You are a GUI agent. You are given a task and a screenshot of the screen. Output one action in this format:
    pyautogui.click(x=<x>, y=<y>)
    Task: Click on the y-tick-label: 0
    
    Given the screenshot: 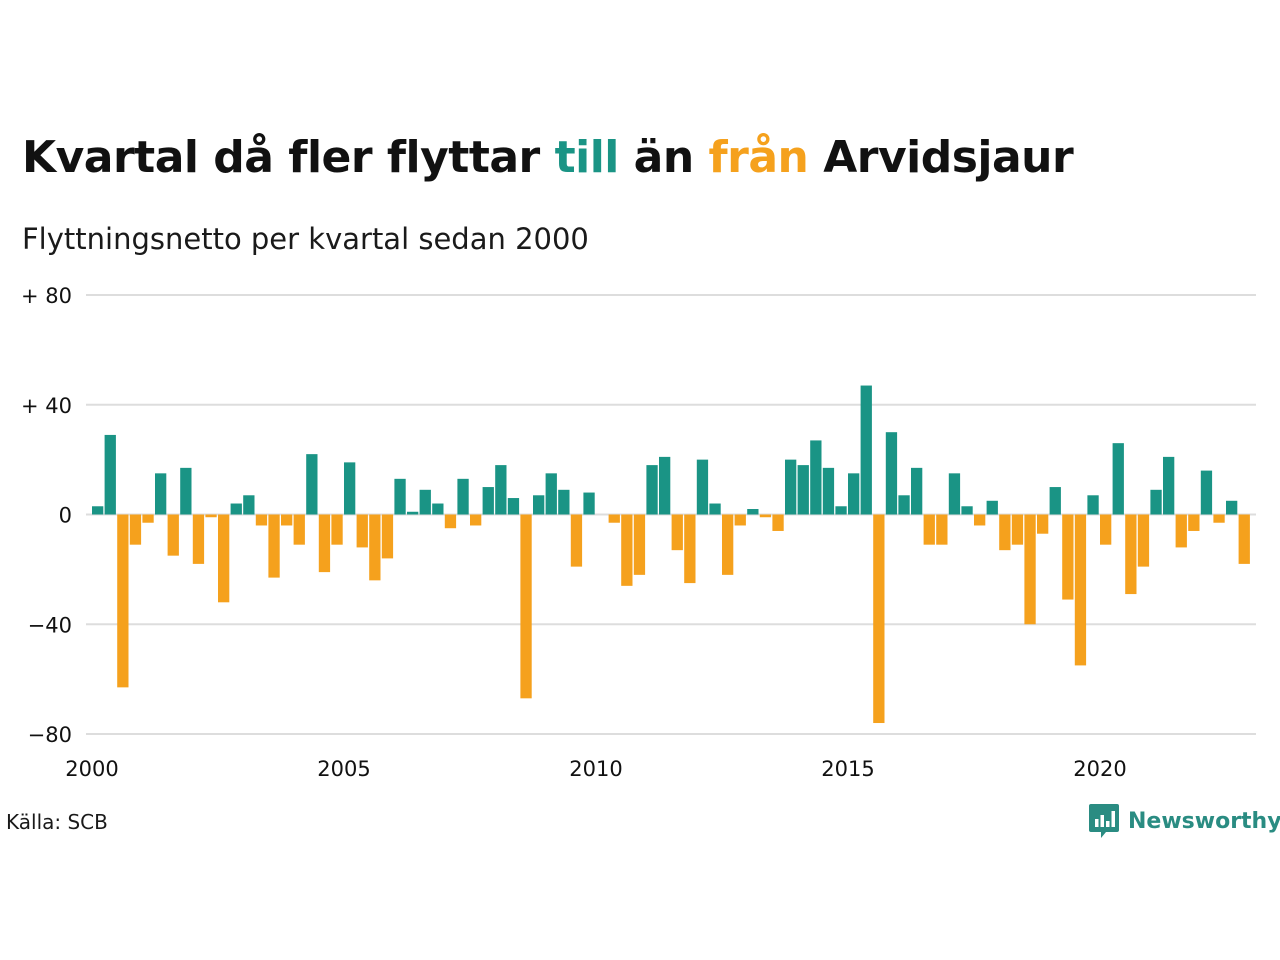 What is the action you would take?
    pyautogui.click(x=65, y=516)
    